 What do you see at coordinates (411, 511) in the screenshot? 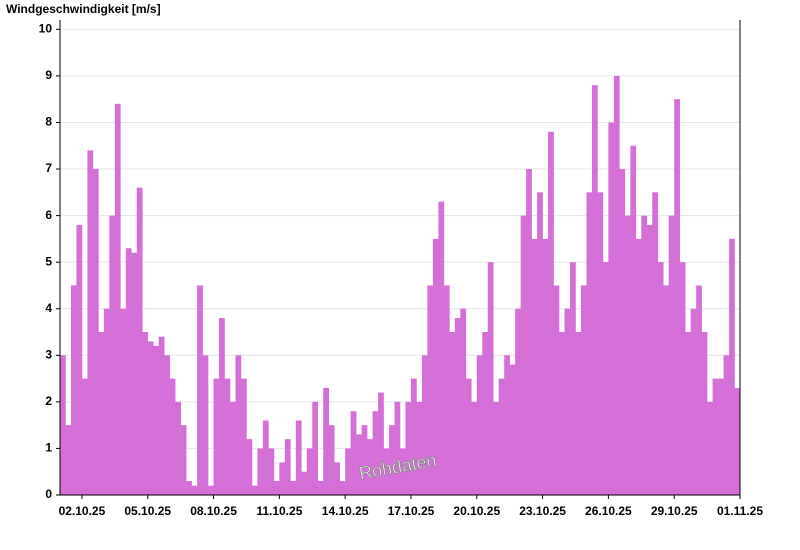
I see `x-tick-label: 17.10.25` at bounding box center [411, 511].